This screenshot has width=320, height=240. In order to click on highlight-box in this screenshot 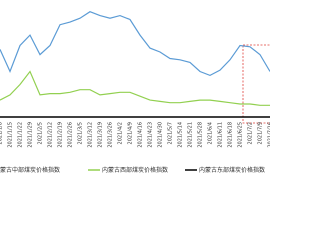, I will do `click(256, 84)`.